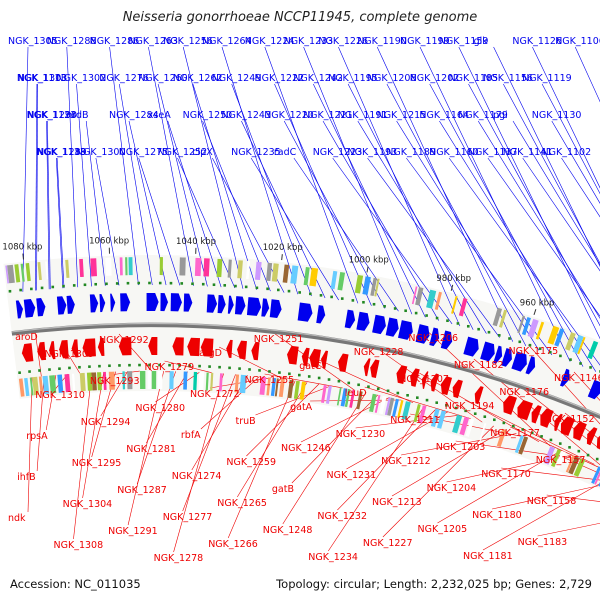 The height and width of the screenshot is (605, 600). I want to click on forward-gene-label: clpX, so click(202, 152).